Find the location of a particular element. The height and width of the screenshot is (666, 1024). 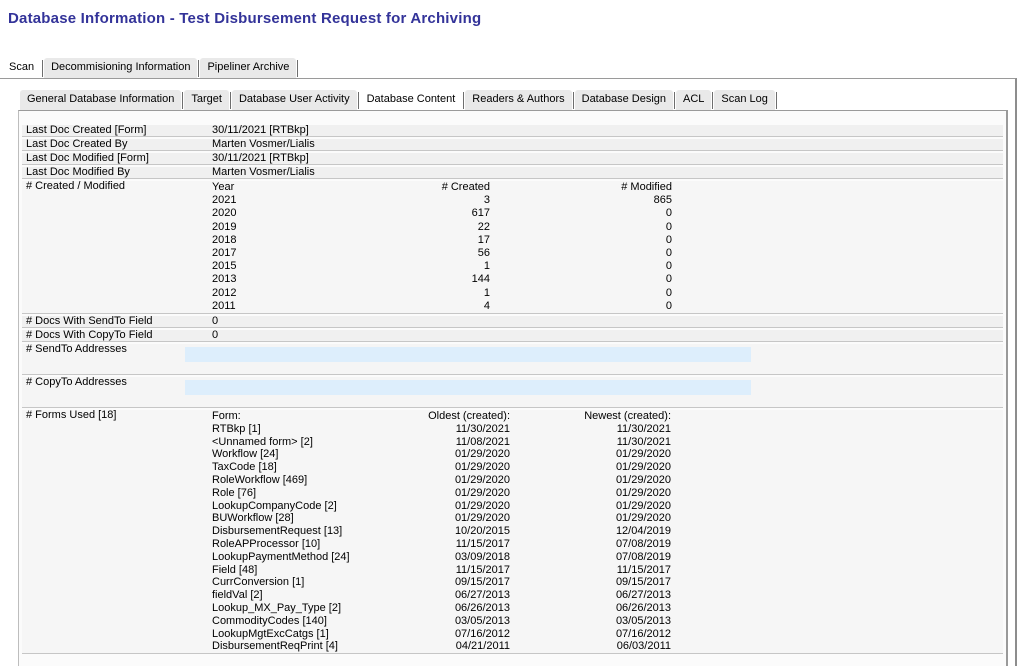

modified-count-cell: 865 is located at coordinates (662, 200).